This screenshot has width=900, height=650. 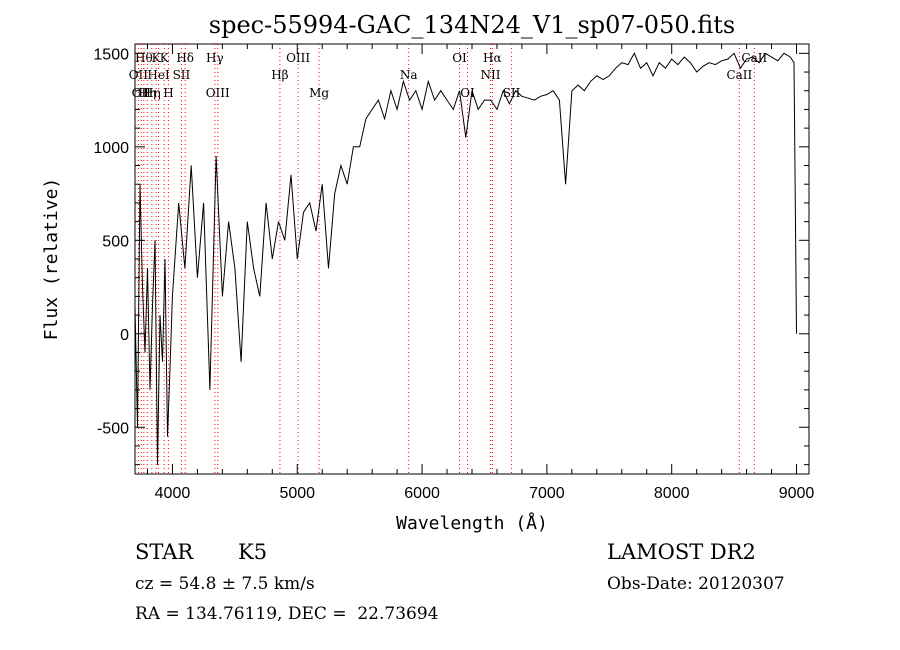 I want to click on y-tick-label: 0, so click(x=124, y=335).